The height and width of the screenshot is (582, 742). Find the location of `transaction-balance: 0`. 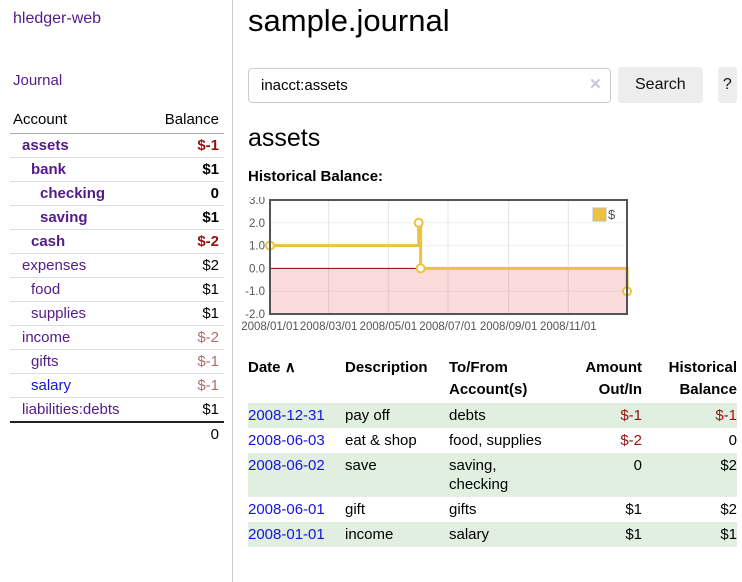

transaction-balance: 0 is located at coordinates (732, 441).